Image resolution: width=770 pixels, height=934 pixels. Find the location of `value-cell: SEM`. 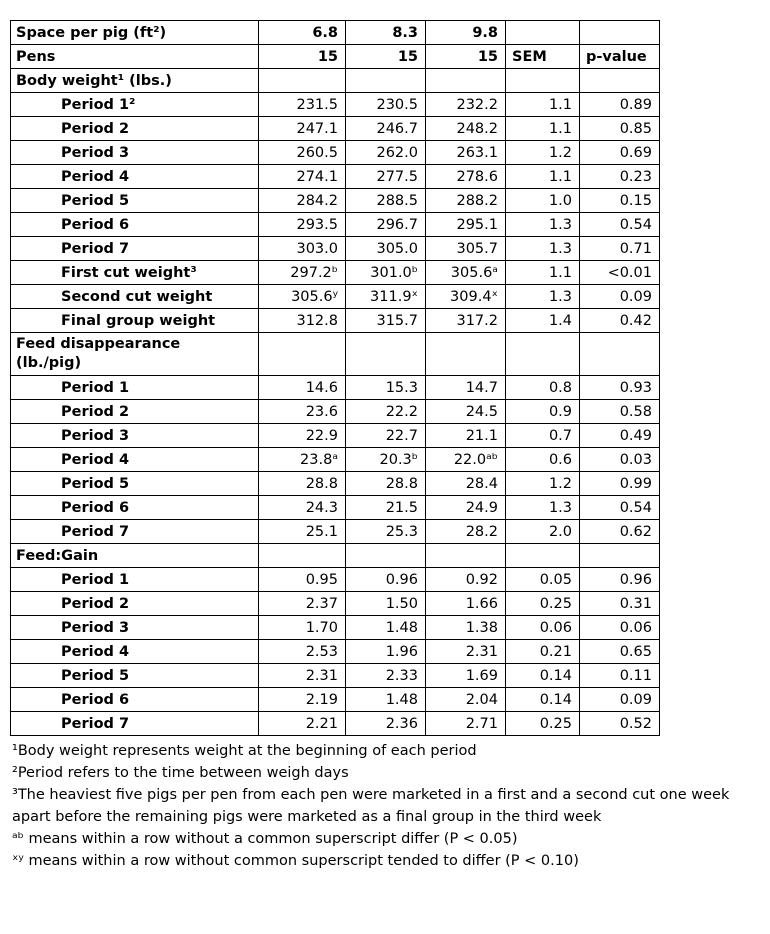

value-cell: SEM is located at coordinates (542, 56).